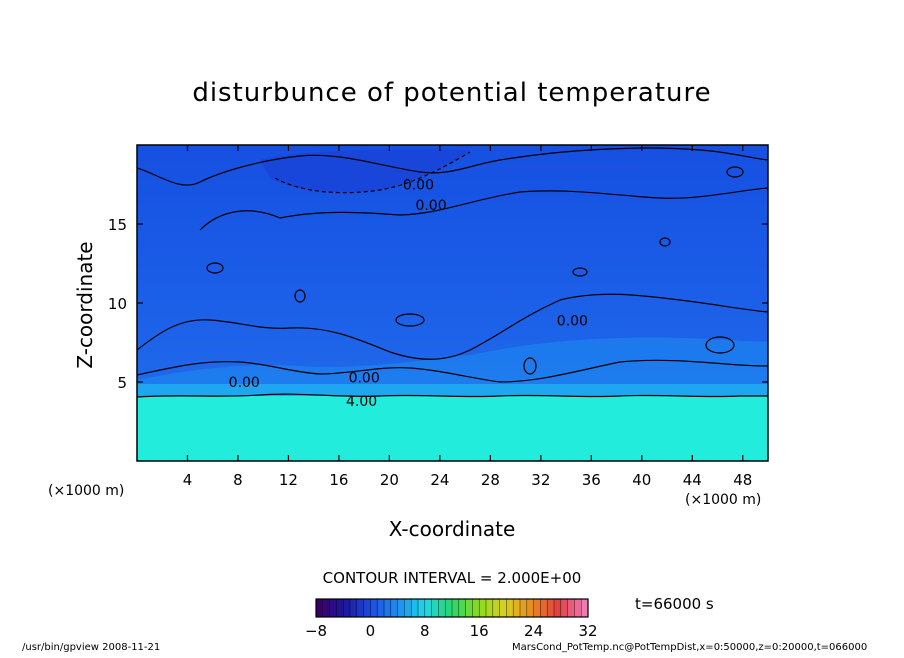 This screenshot has width=904, height=658. I want to click on colorbar-ticks: −8 0 8 16 24 32, so click(451, 631).